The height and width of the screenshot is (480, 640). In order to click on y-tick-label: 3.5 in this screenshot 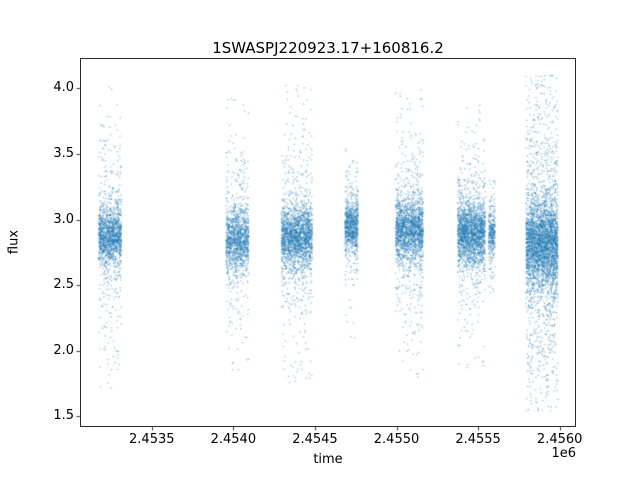, I will do `click(63, 153)`.